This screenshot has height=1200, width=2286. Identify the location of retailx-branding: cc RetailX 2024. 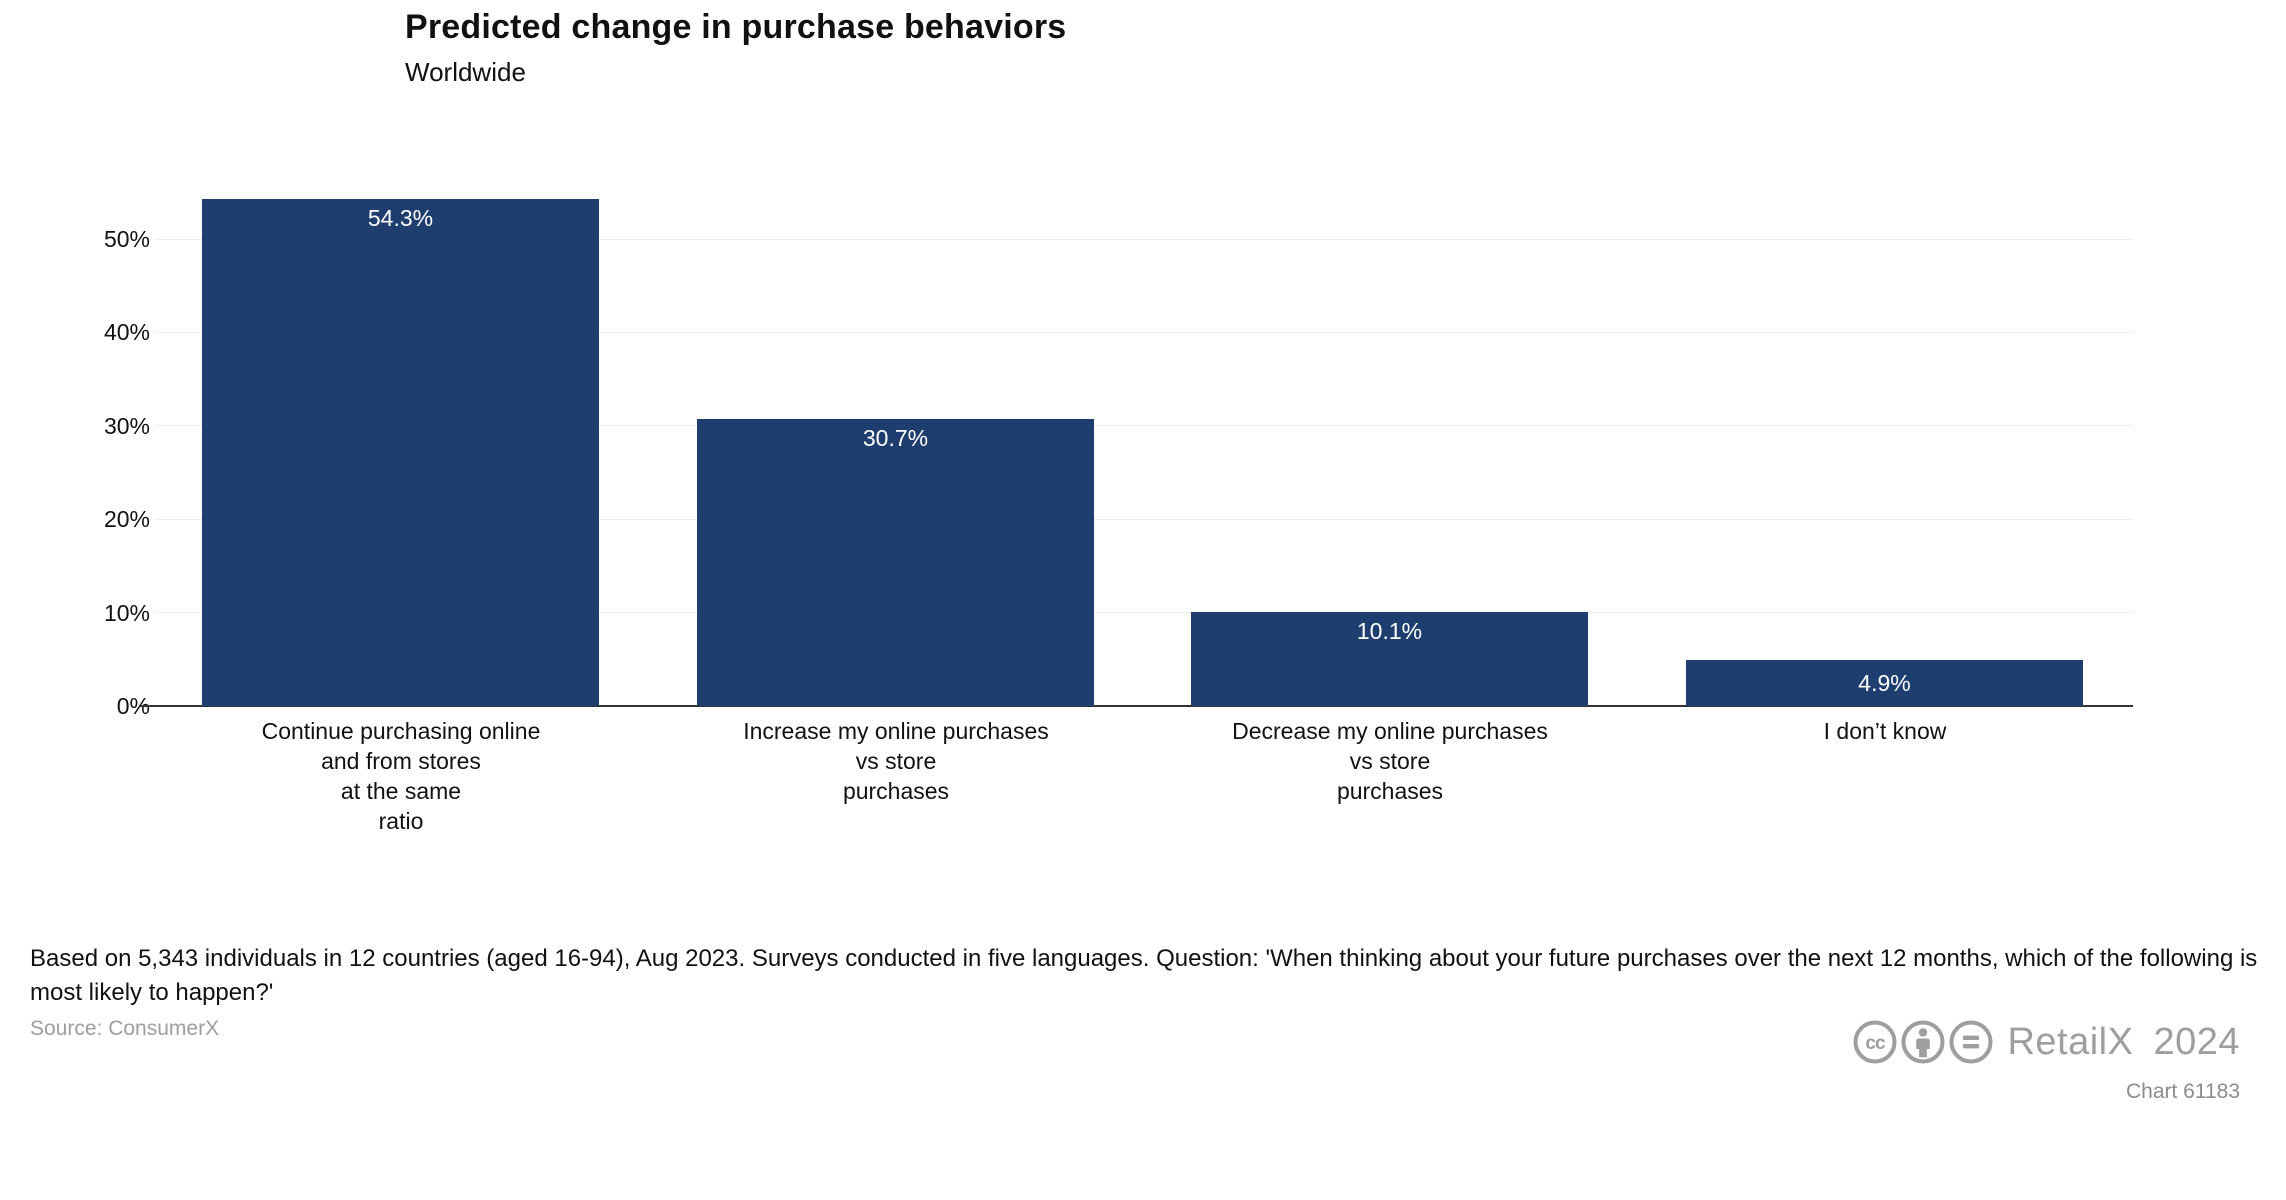
(2046, 1042).